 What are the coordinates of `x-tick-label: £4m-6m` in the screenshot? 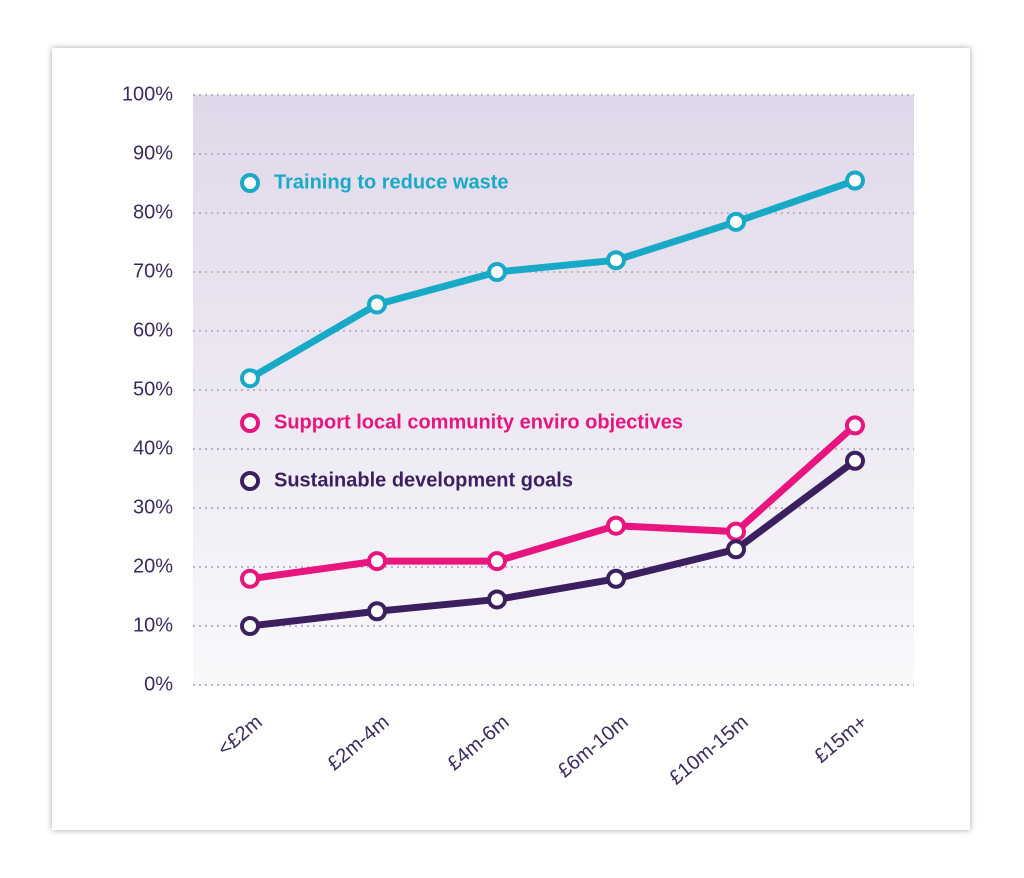 It's located at (478, 743).